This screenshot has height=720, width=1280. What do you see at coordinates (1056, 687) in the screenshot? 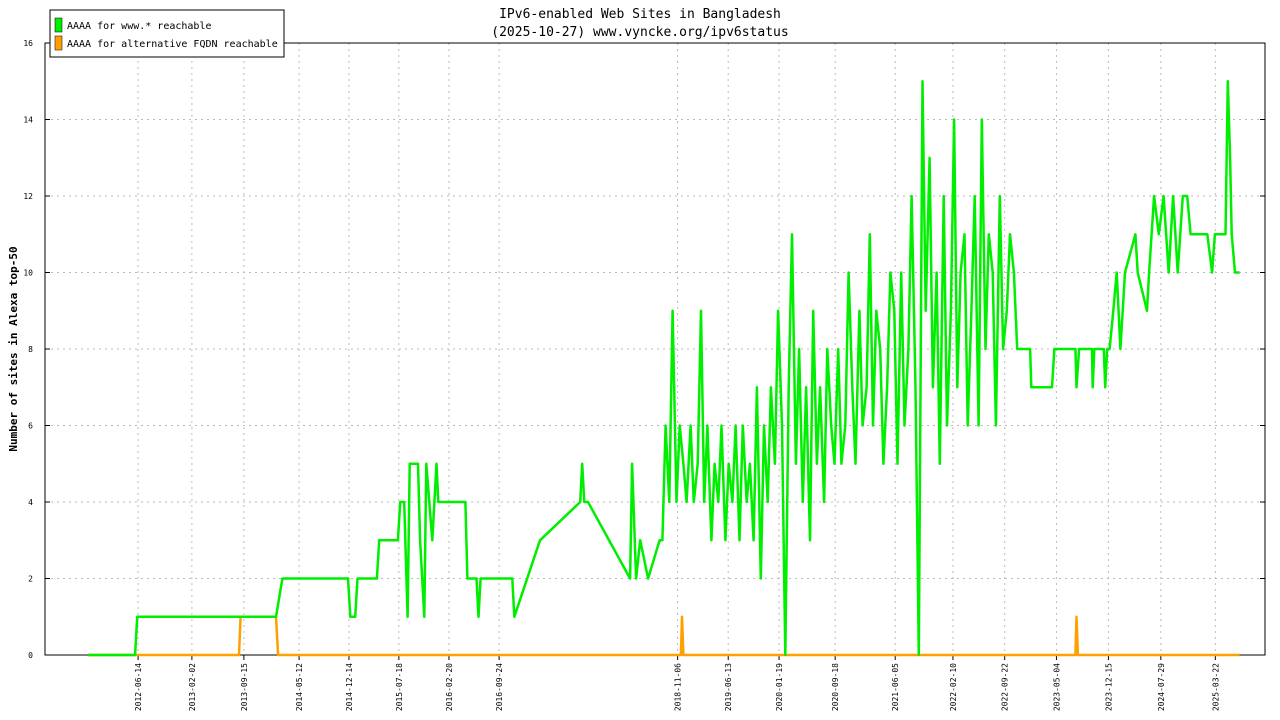
I see `x-tick-label: 2023-05-04` at bounding box center [1056, 687].